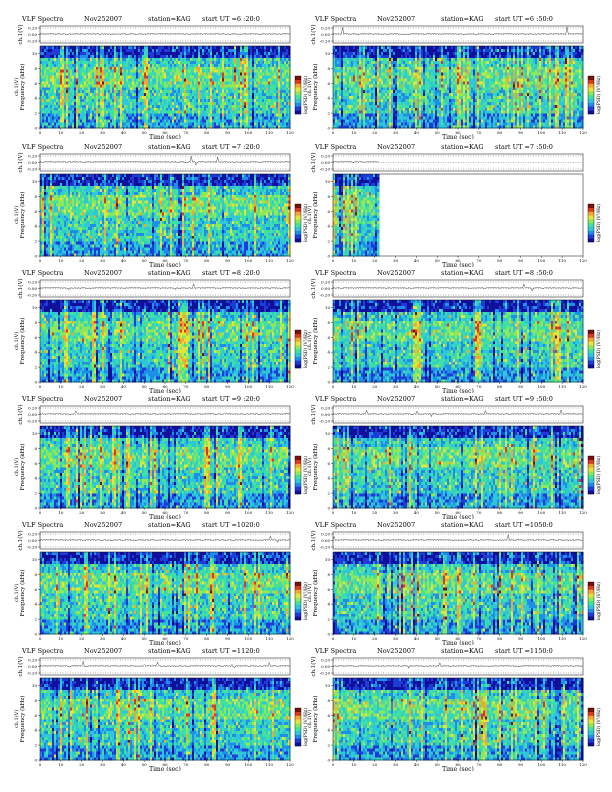 This screenshot has width=612, height=792. I want to click on channel-sub-label: ch.1(V), so click(309, 341).